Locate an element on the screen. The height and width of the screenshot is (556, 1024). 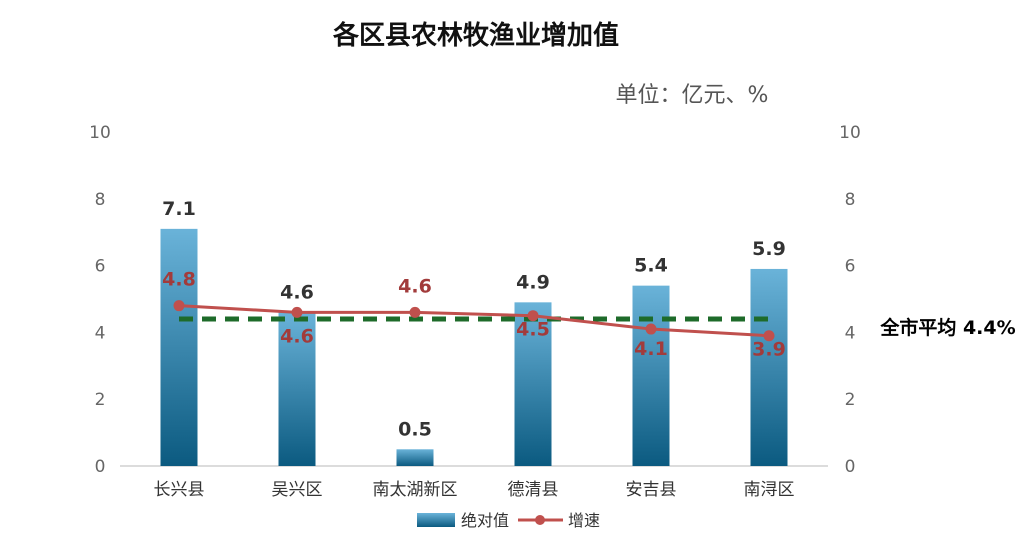
category-labels: 长兴县 吴兴区 南太湖新区 德清县 安吉县 南浔区 is located at coordinates (474, 490).